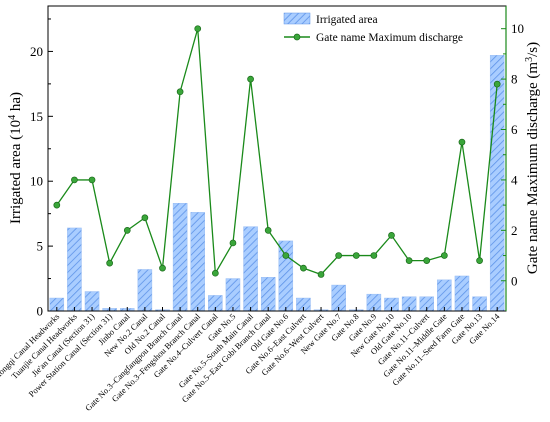 Image resolution: width=550 pixels, height=422 pixels. What do you see at coordinates (514, 179) in the screenshot?
I see `y2-tick-label: 4` at bounding box center [514, 179].